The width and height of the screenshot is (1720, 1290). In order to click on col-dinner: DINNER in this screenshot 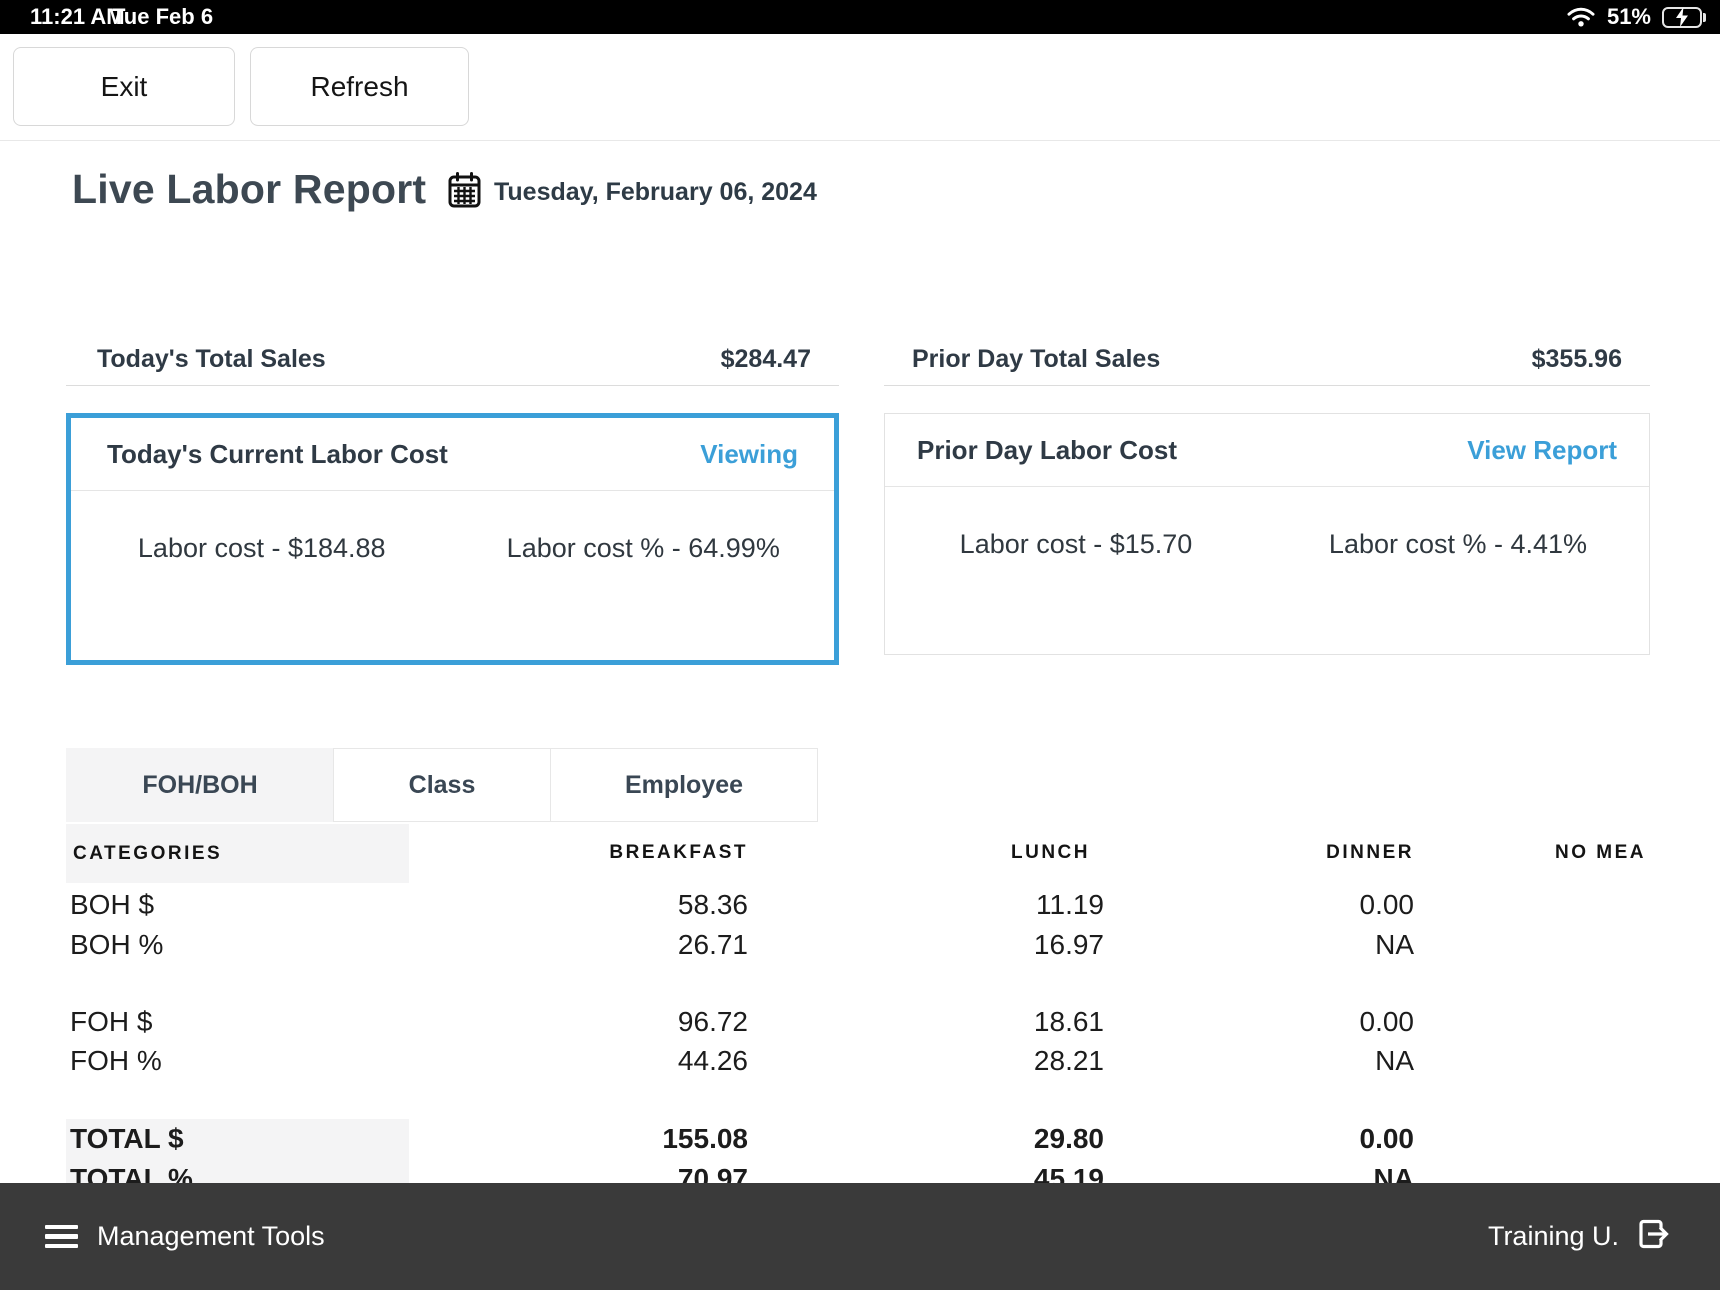, I will do `click(1370, 852)`.